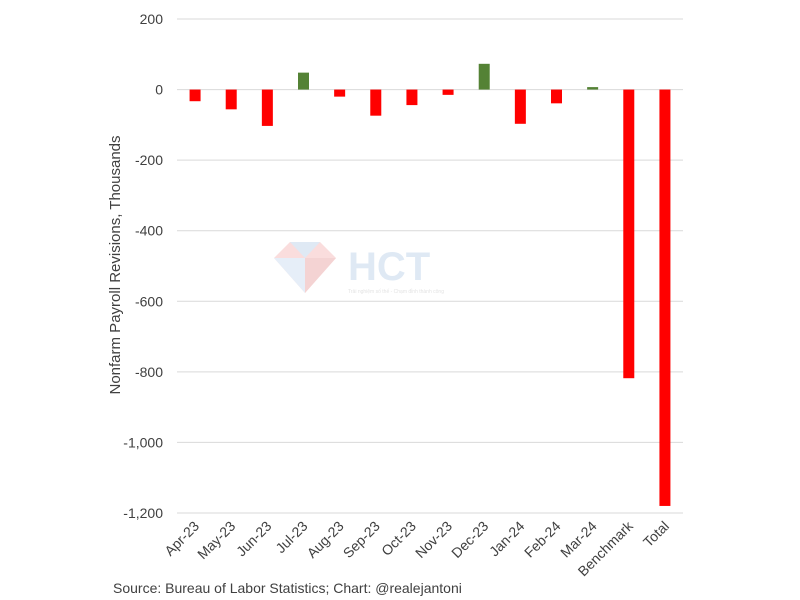  I want to click on y-tick-label: 0, so click(159, 90).